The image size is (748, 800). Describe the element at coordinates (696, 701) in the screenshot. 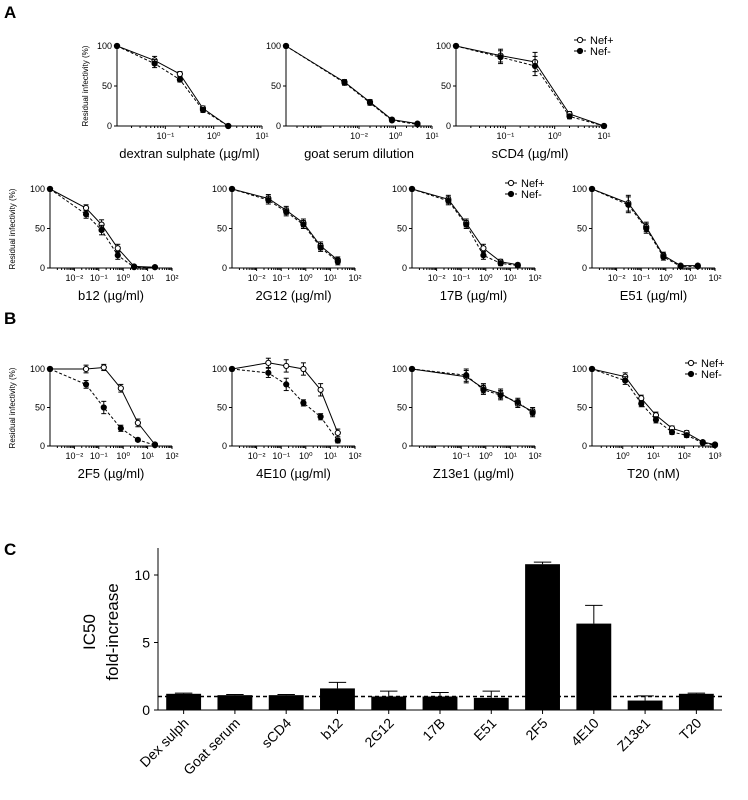

I see `bar-t20` at that location.